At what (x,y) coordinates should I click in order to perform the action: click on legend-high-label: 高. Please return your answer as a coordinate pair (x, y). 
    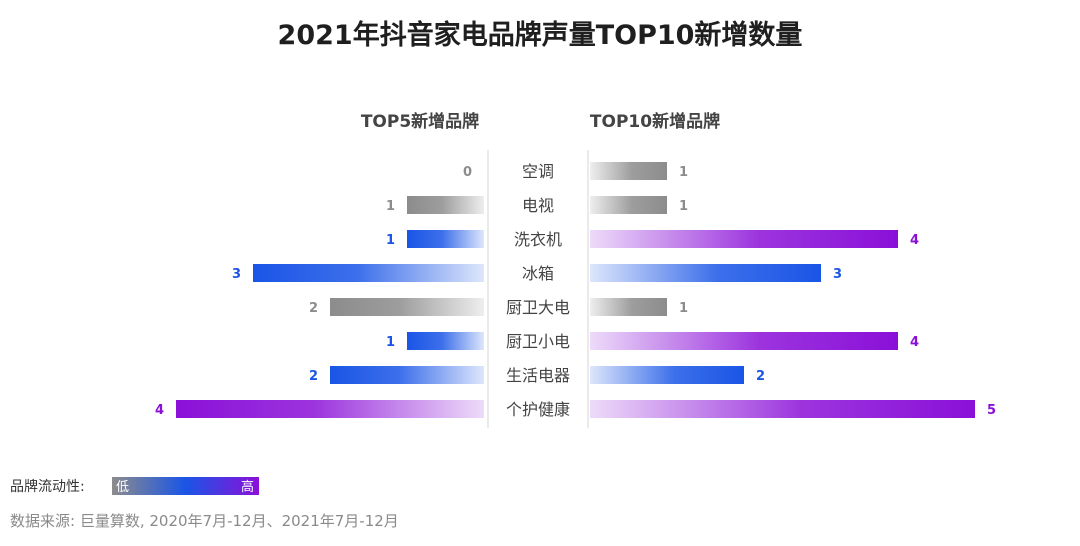
    Looking at the image, I should click on (247, 487).